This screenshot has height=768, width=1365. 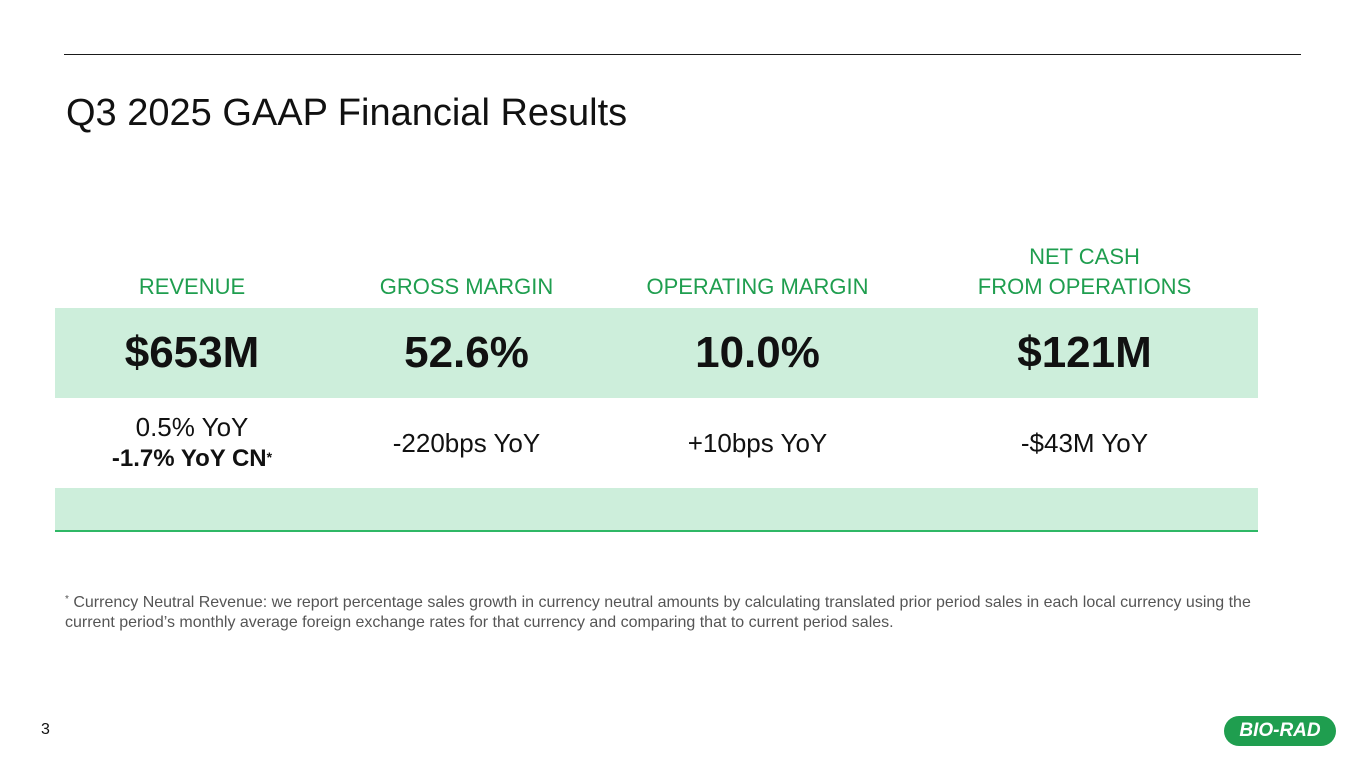 I want to click on metrics-value-row: $653M 52.6% 10.0% $121M, so click(x=656, y=353).